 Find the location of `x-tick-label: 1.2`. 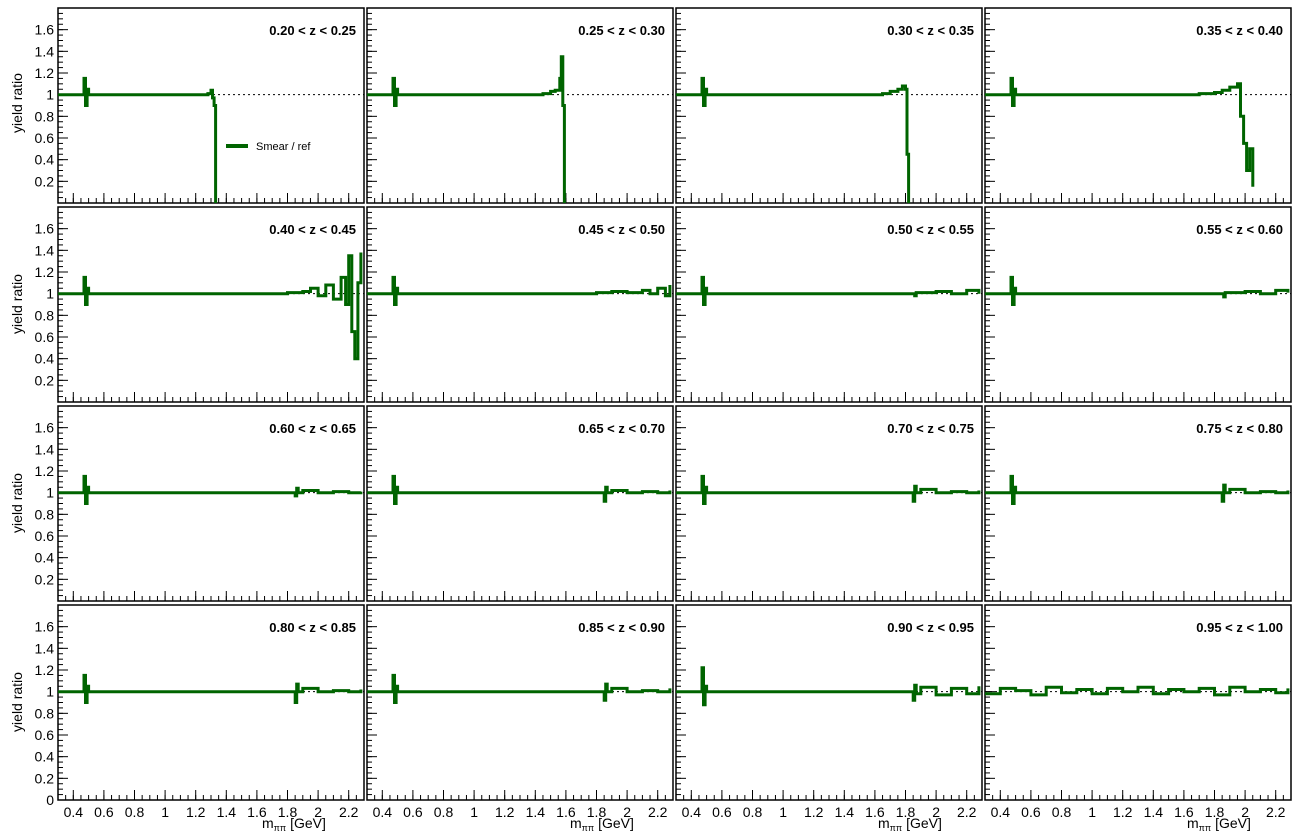

x-tick-label: 1.2 is located at coordinates (196, 812).